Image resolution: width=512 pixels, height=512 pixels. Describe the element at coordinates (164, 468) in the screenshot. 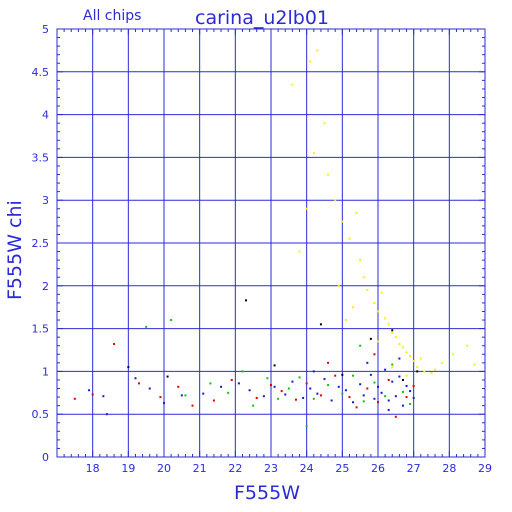

I see `x-tick-label: 20` at that location.